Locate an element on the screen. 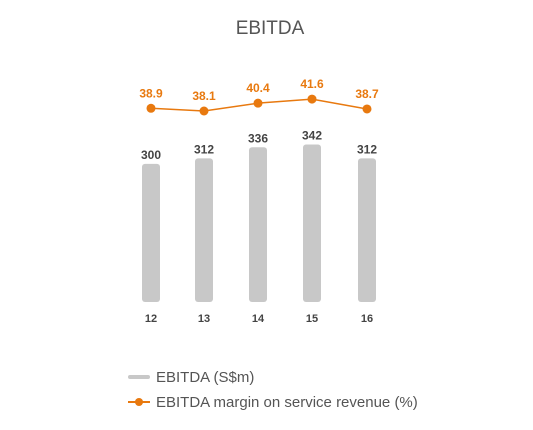  x-tick-16: 16 is located at coordinates (367, 319).